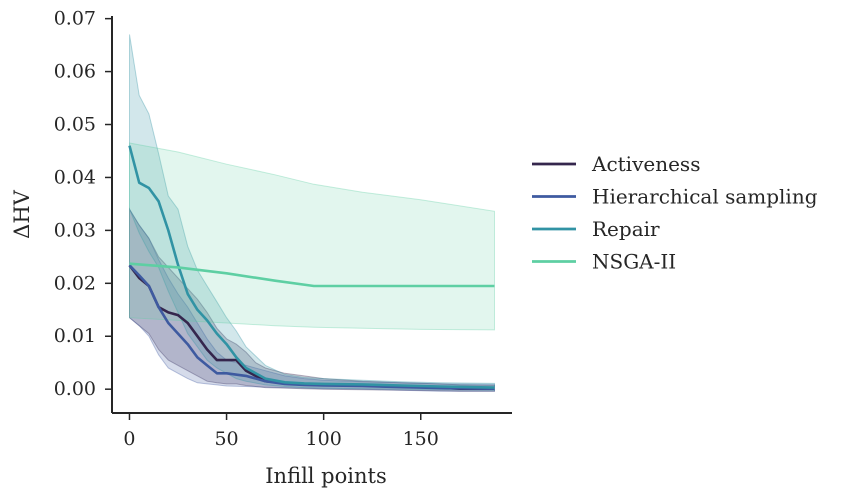 The height and width of the screenshot is (495, 841). I want to click on y-ticks: 0.00 0.01 0.02 0.03 0.04 0.05 0.06 0.07, so click(83, 204).